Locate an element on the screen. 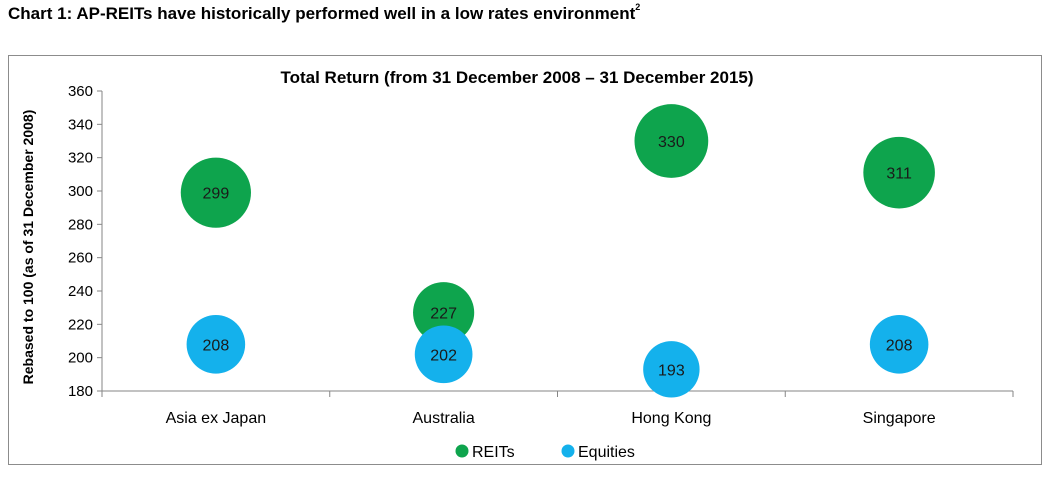 This screenshot has height=479, width=1058. data-label: 311 is located at coordinates (899, 174).